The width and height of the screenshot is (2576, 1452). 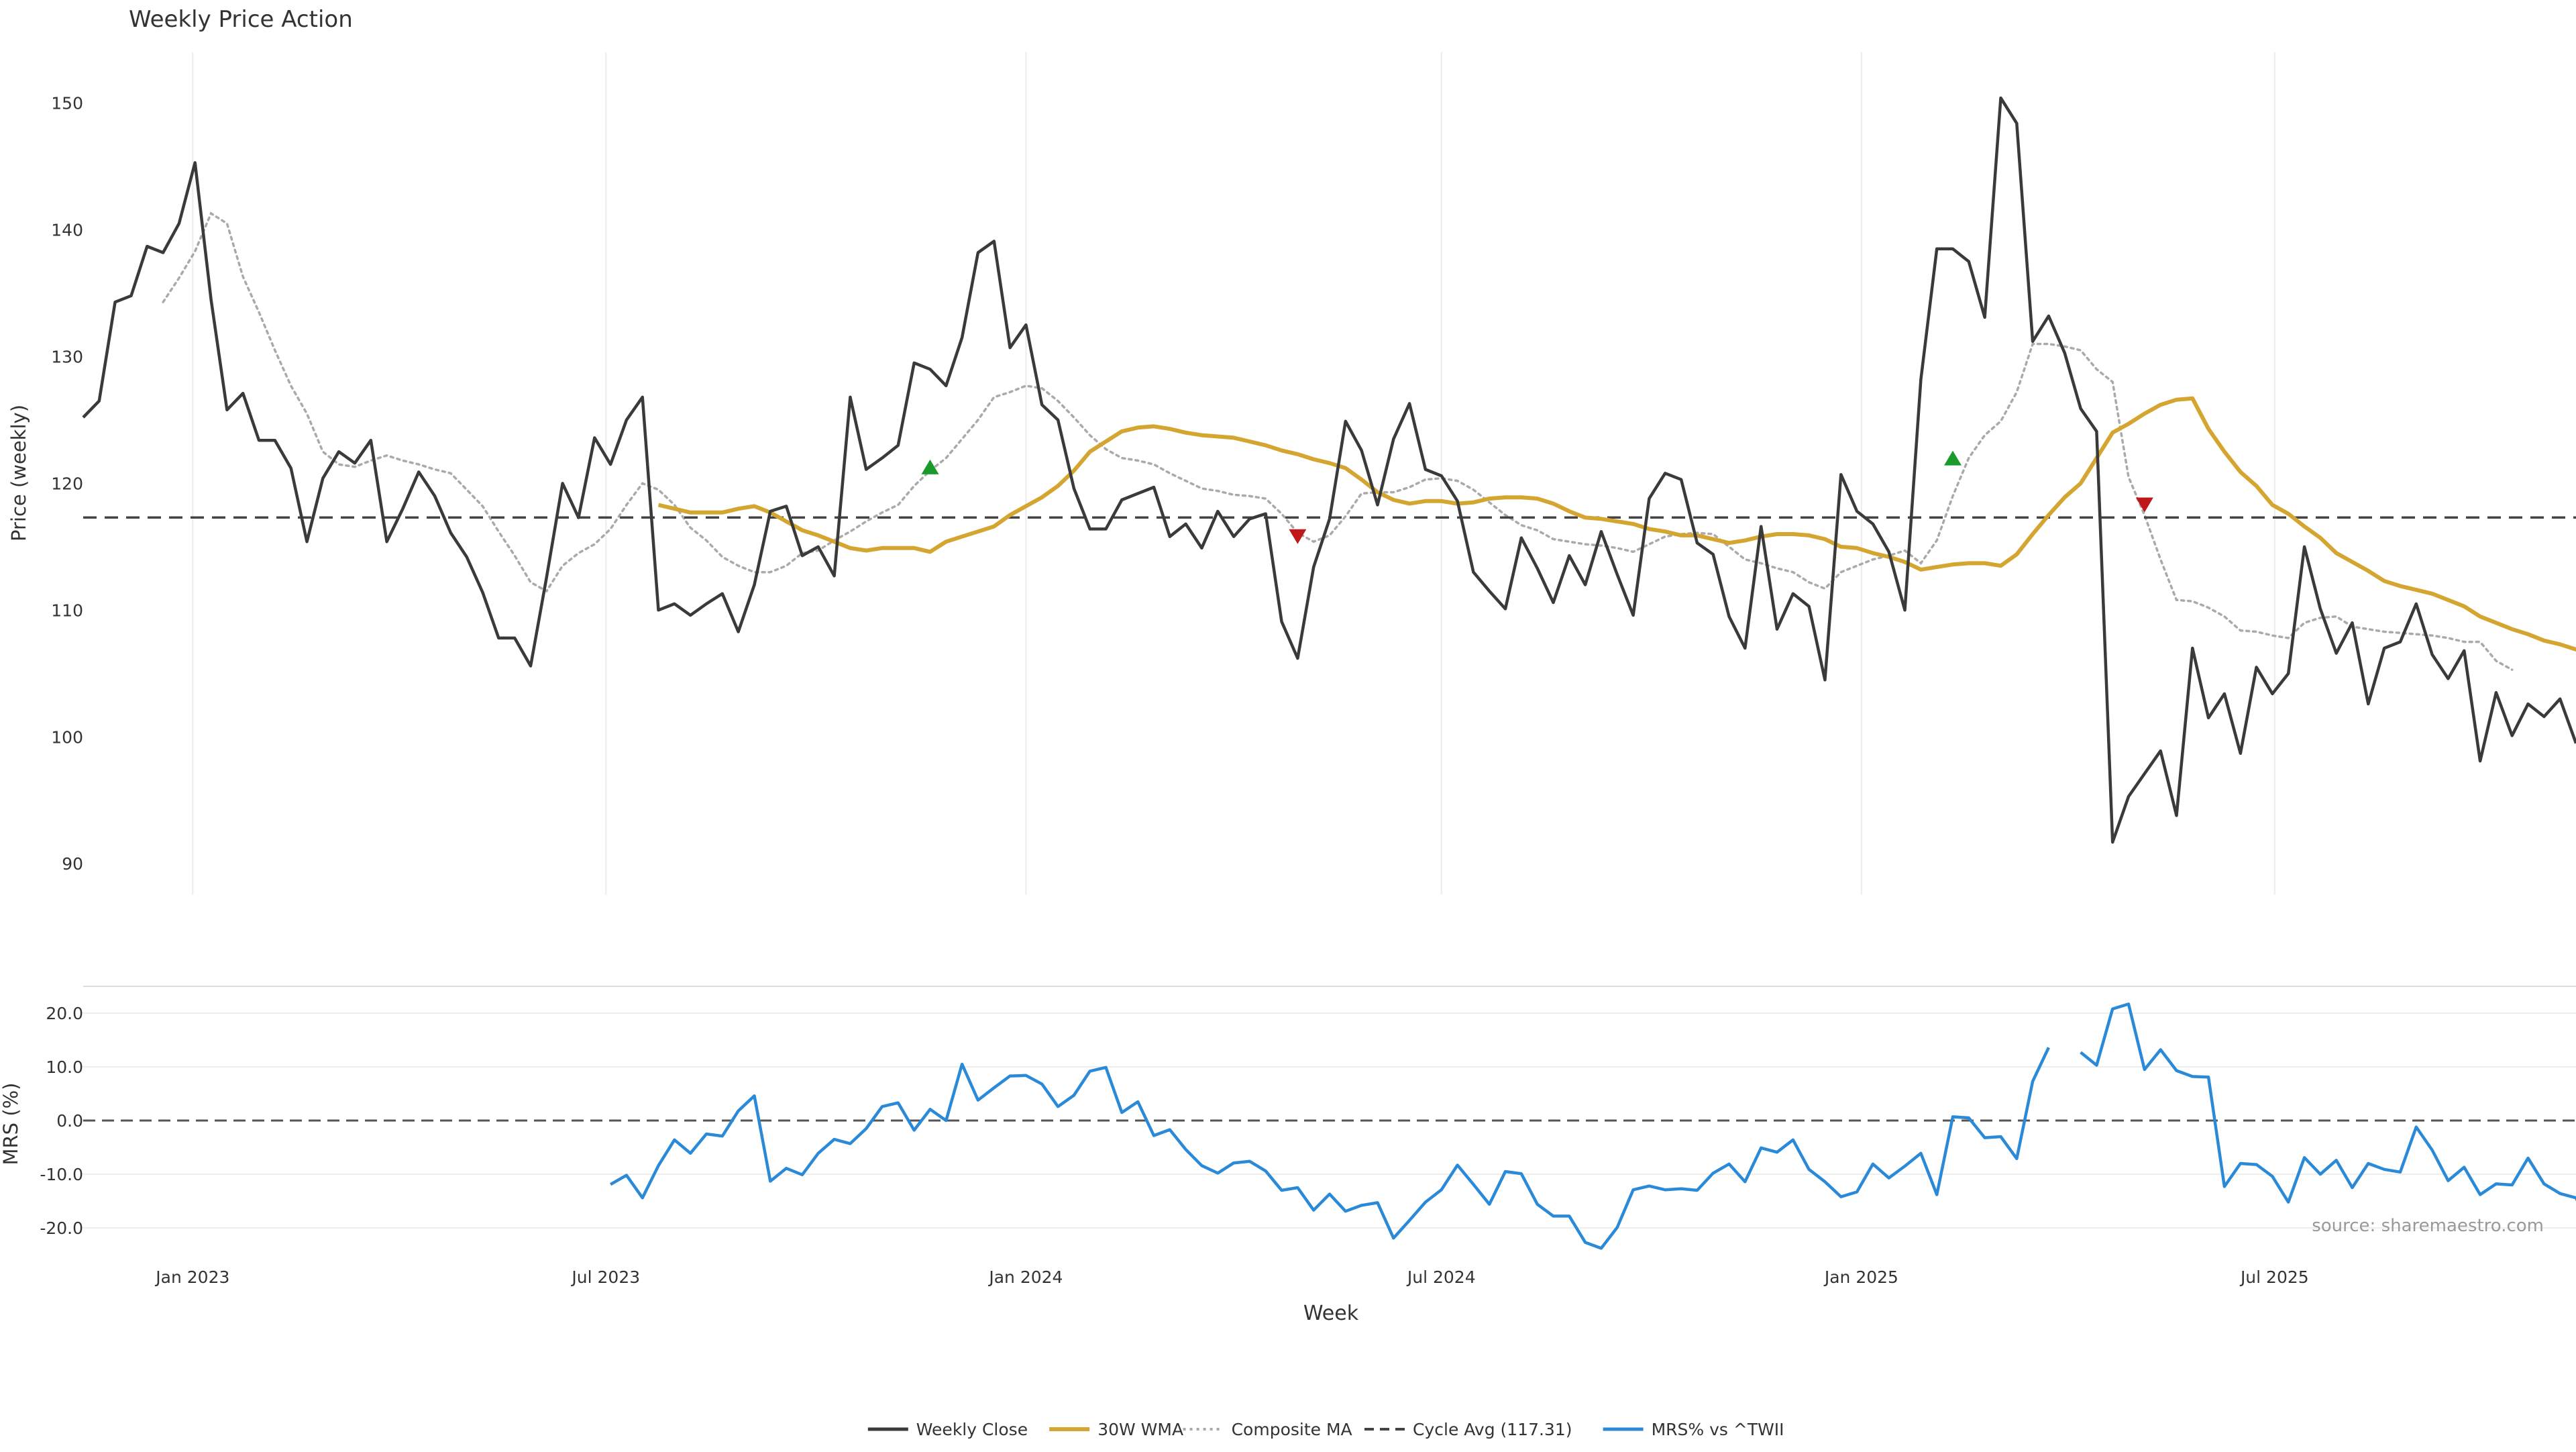 I want to click on price-y-tick-label: 130, so click(x=67, y=356).